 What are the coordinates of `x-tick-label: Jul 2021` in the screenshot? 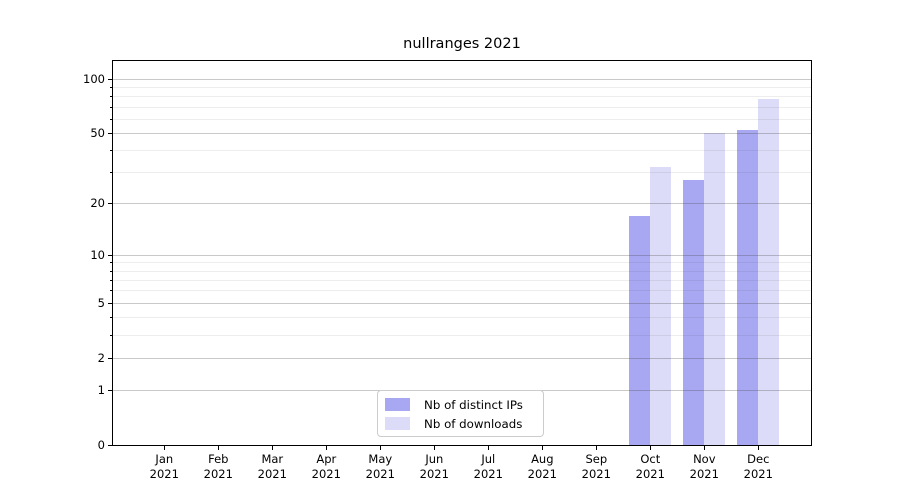 It's located at (488, 466).